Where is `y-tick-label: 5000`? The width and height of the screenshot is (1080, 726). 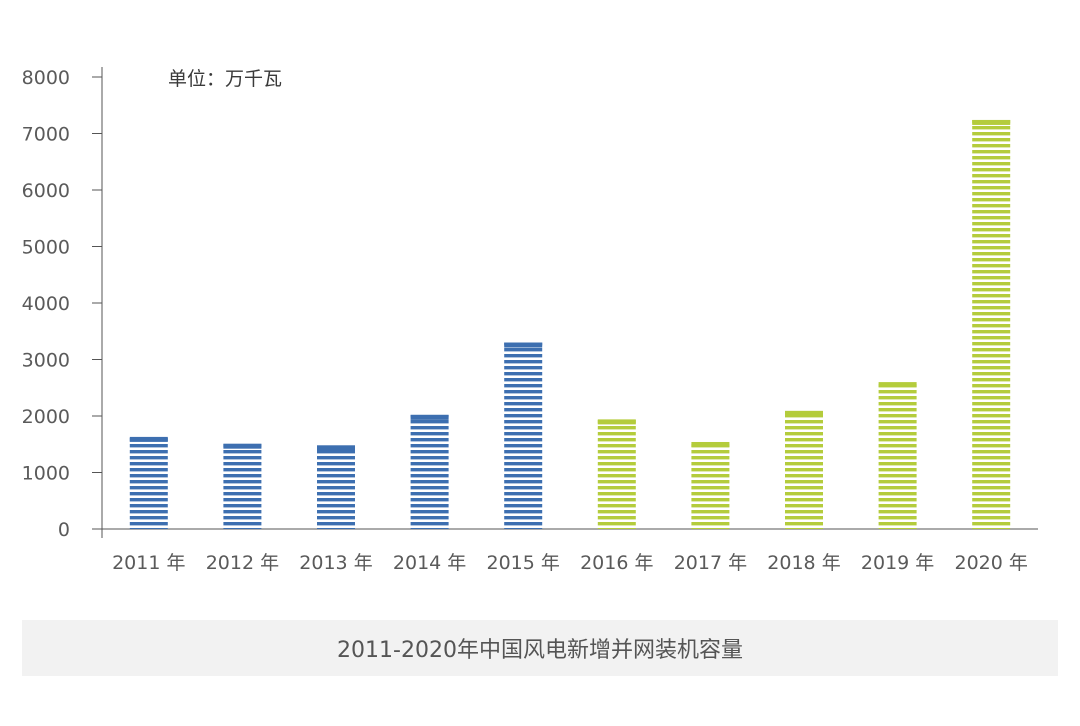 y-tick-label: 5000 is located at coordinates (46, 248).